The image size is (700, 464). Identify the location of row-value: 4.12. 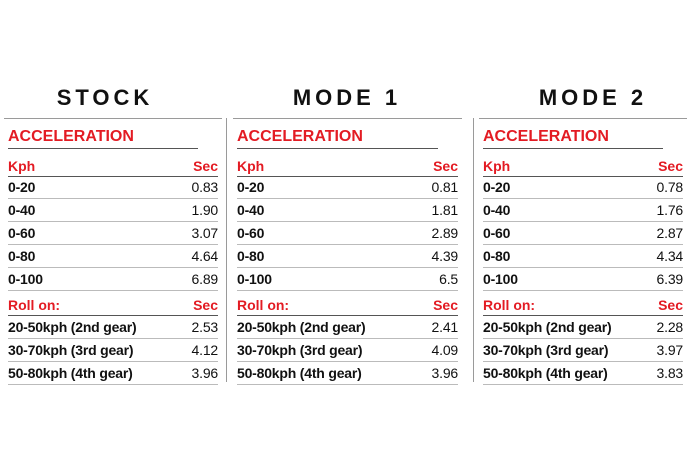
(205, 350).